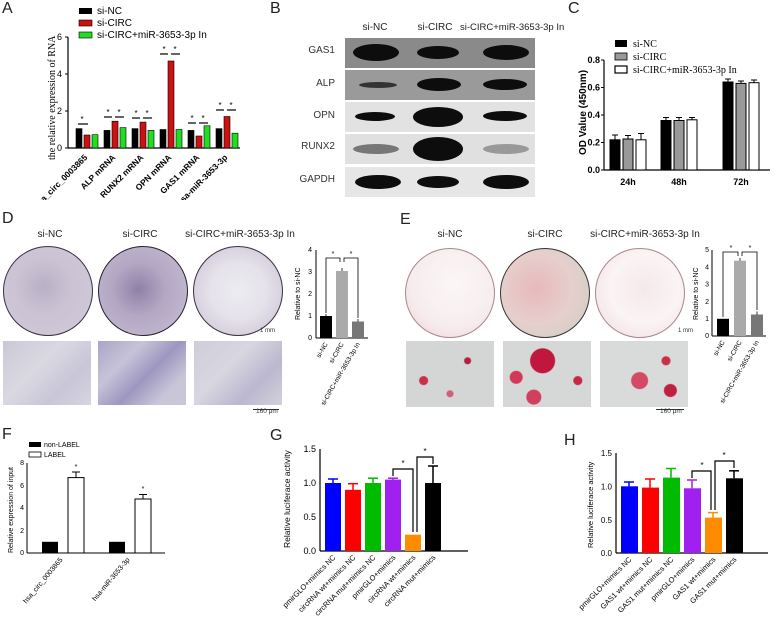  I want to click on micro-scale-e: 160 μm, so click(671, 411).